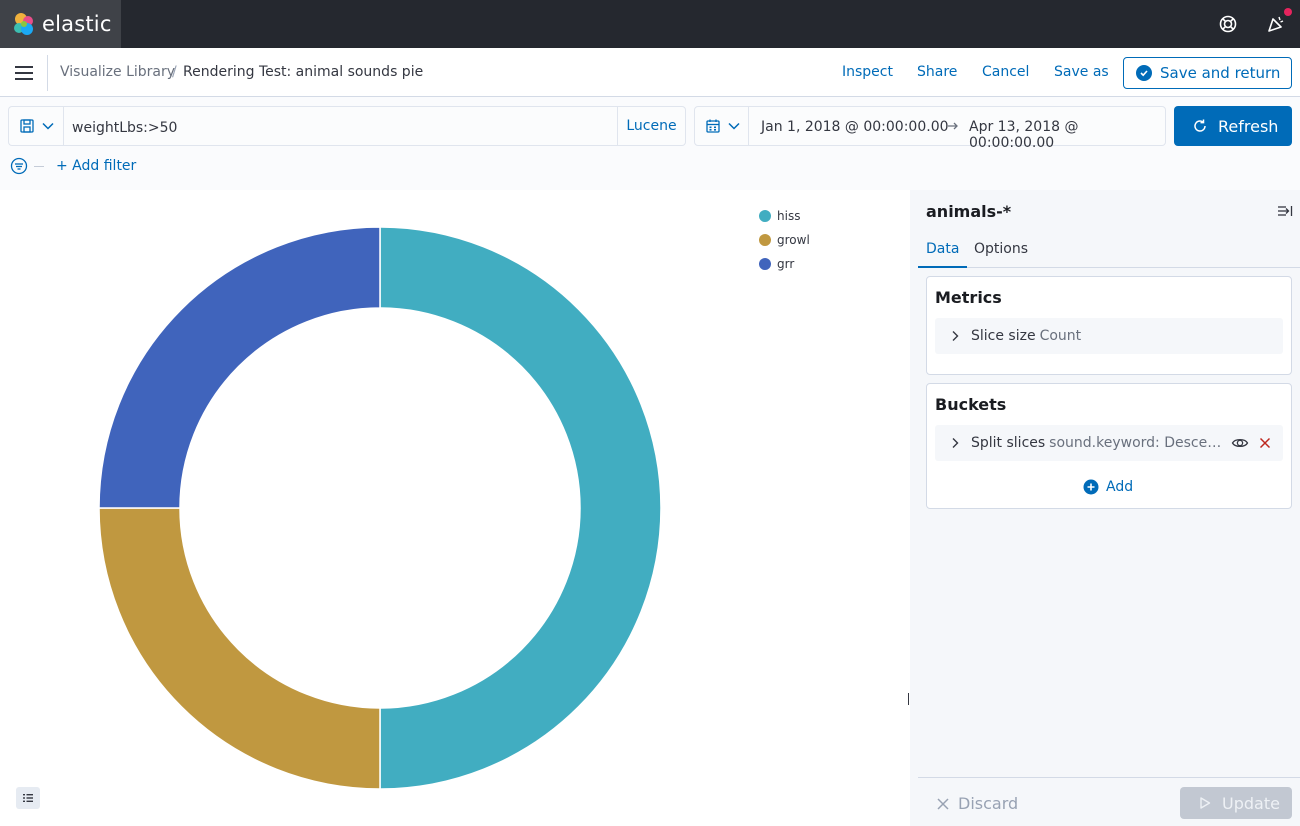 The image size is (1300, 826). What do you see at coordinates (1109, 801) in the screenshot?
I see `editor-bottom-bar: Discard Update` at bounding box center [1109, 801].